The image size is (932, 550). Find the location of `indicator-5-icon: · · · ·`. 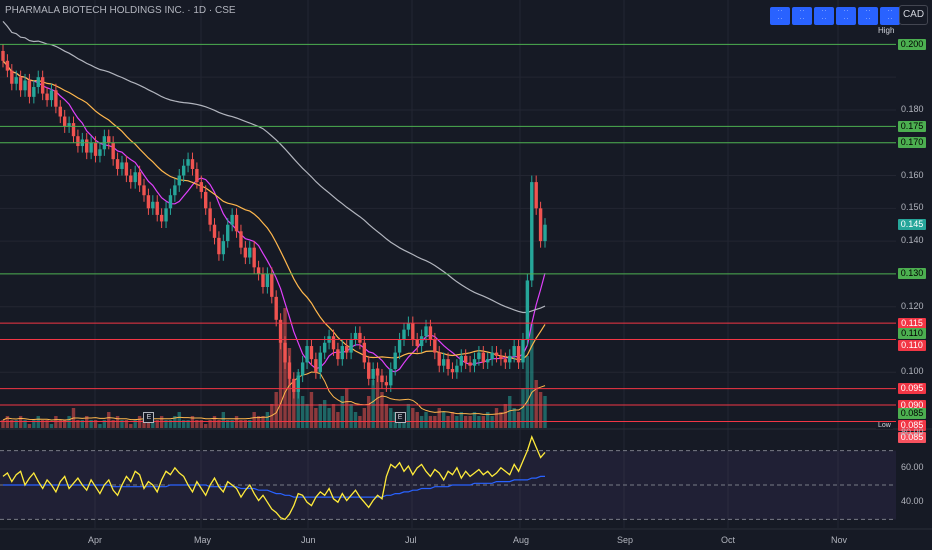

indicator-5-icon: · · · · is located at coordinates (868, 16).